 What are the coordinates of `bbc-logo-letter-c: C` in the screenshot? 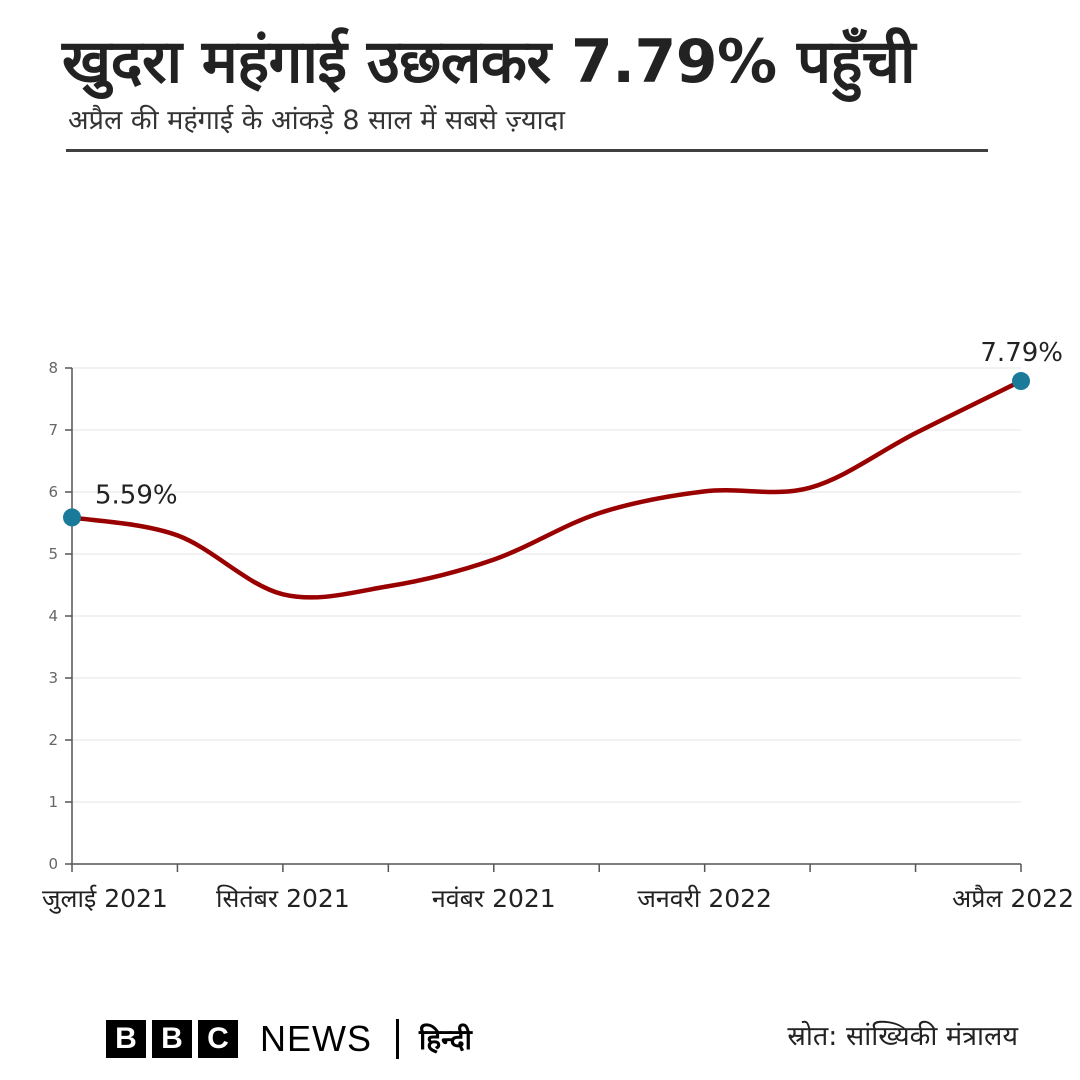 It's located at (218, 1039).